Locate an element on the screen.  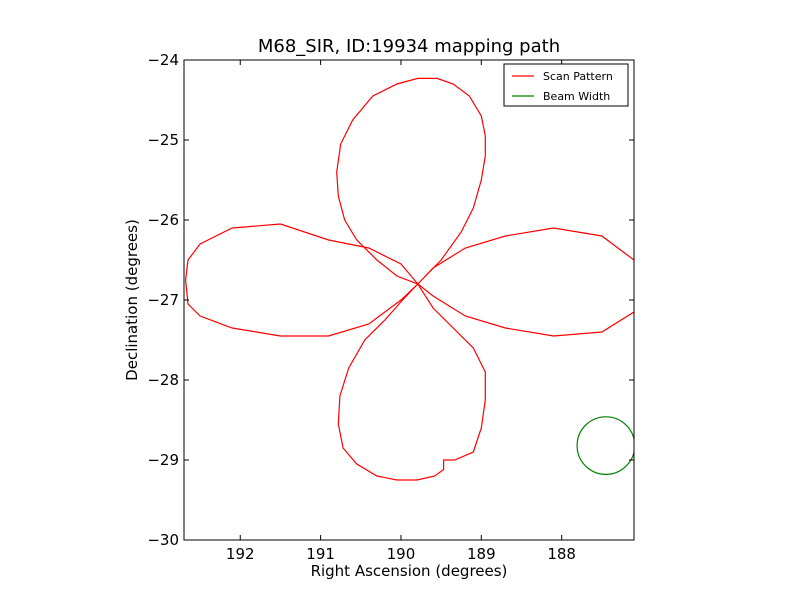
series-beam-width-circle is located at coordinates (605, 445).